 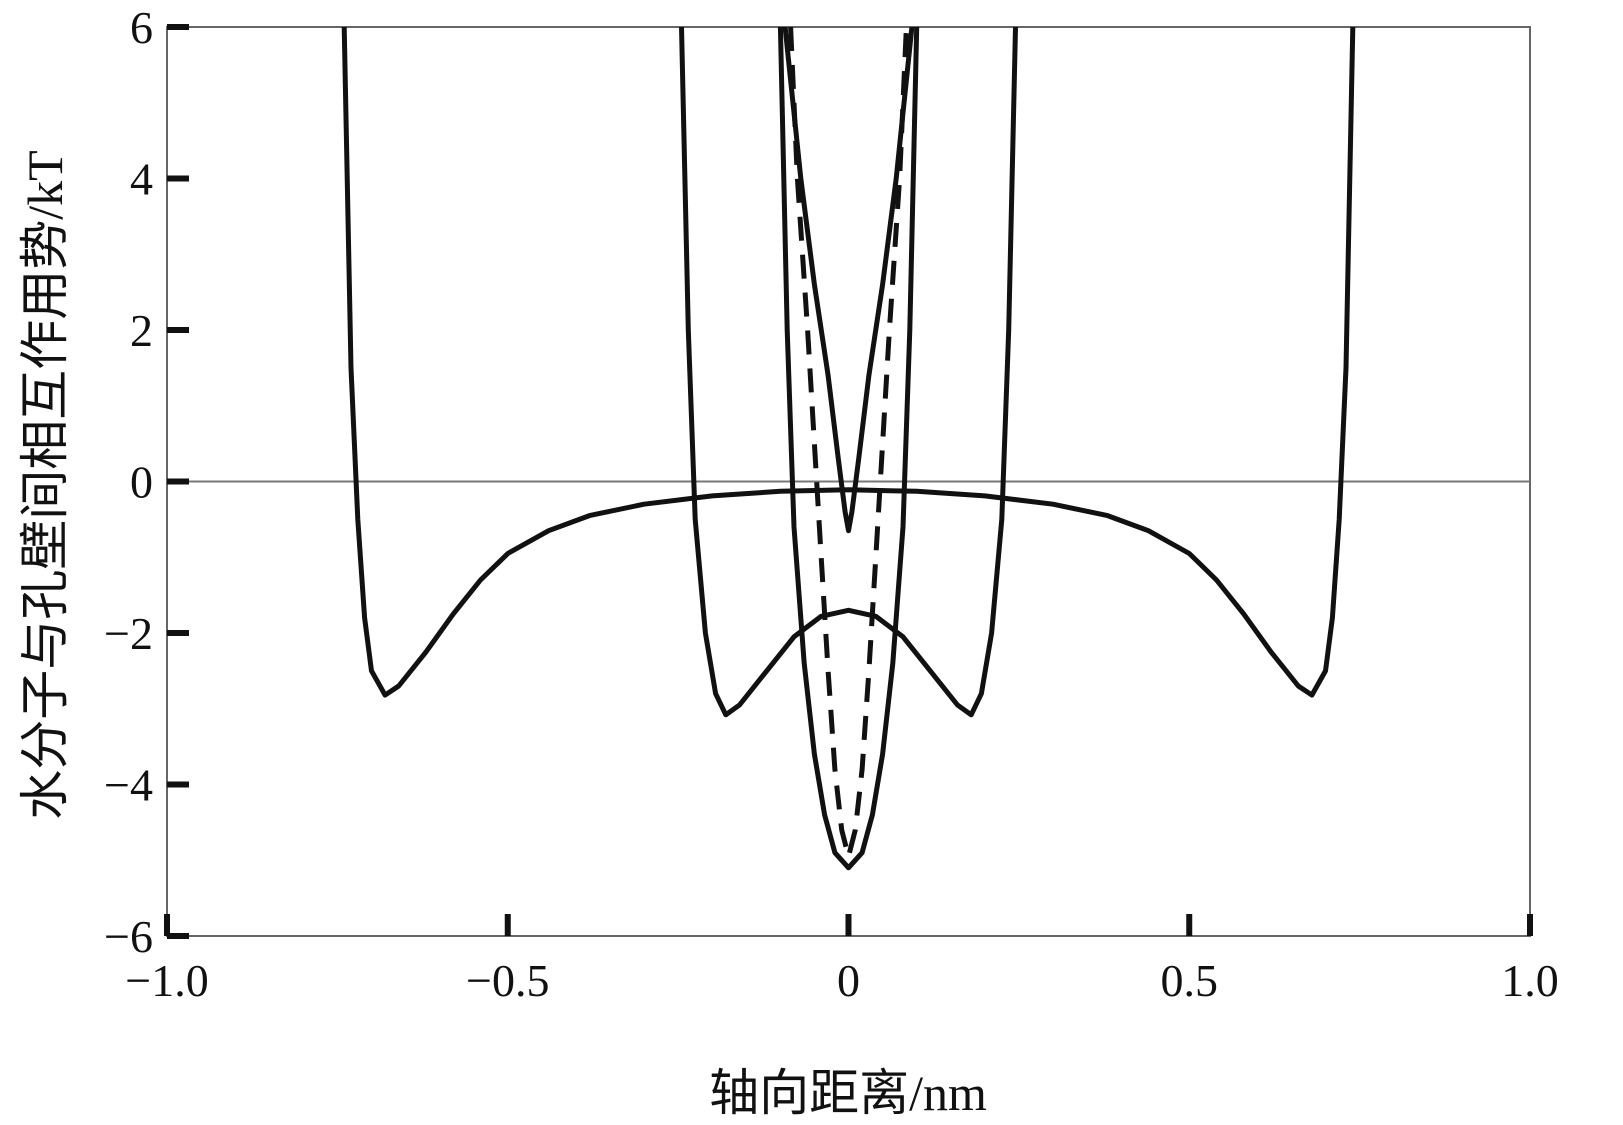 I want to click on x-tick-label: 0, so click(x=848, y=980).